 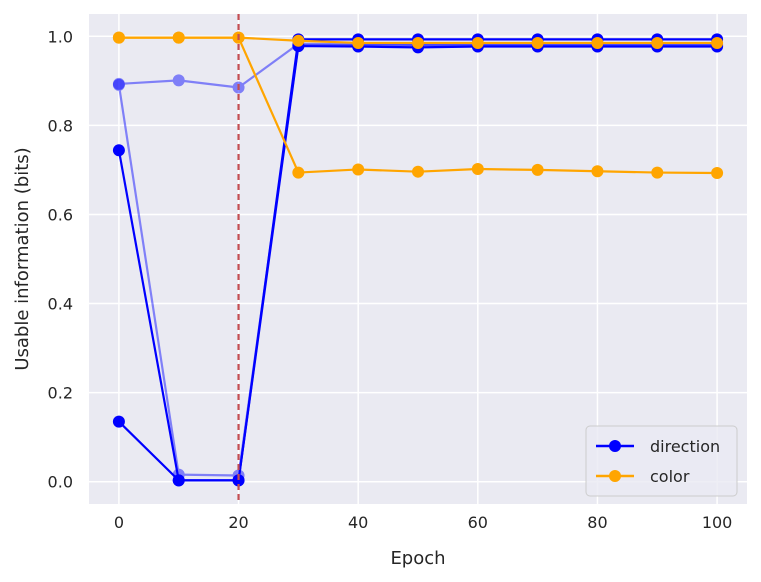 I want to click on y-tick-label: 0.4, so click(x=60, y=304).